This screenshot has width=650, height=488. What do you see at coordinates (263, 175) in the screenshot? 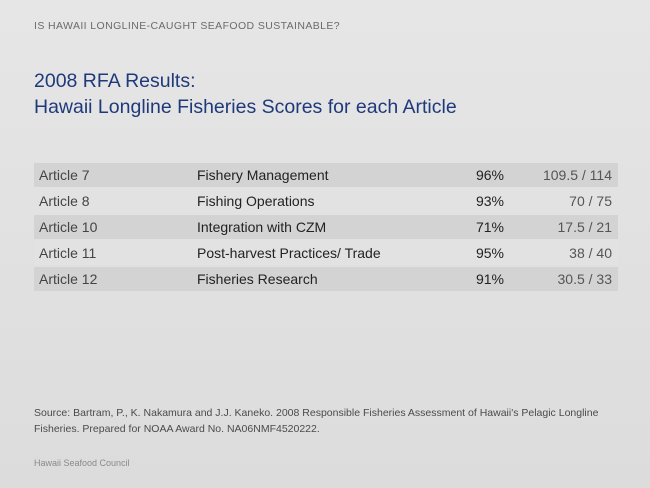
I see `topic-cell: Fishery Management` at bounding box center [263, 175].